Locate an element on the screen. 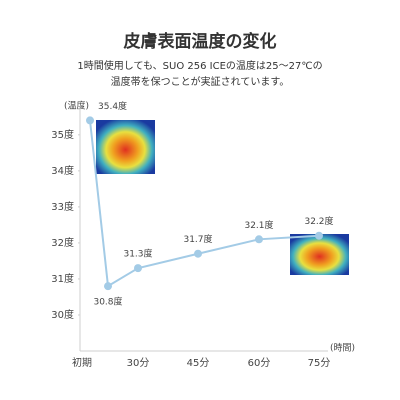 This screenshot has width=400, height=400. y-tick-label: 32度 is located at coordinates (62, 242).